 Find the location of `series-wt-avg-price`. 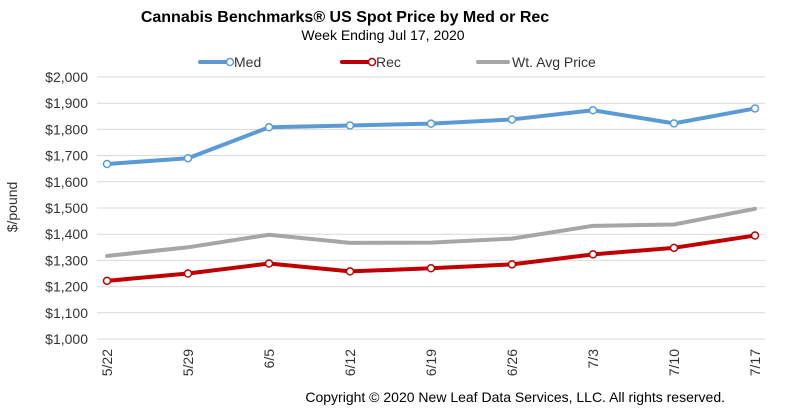

series-wt-avg-price is located at coordinates (431, 232).